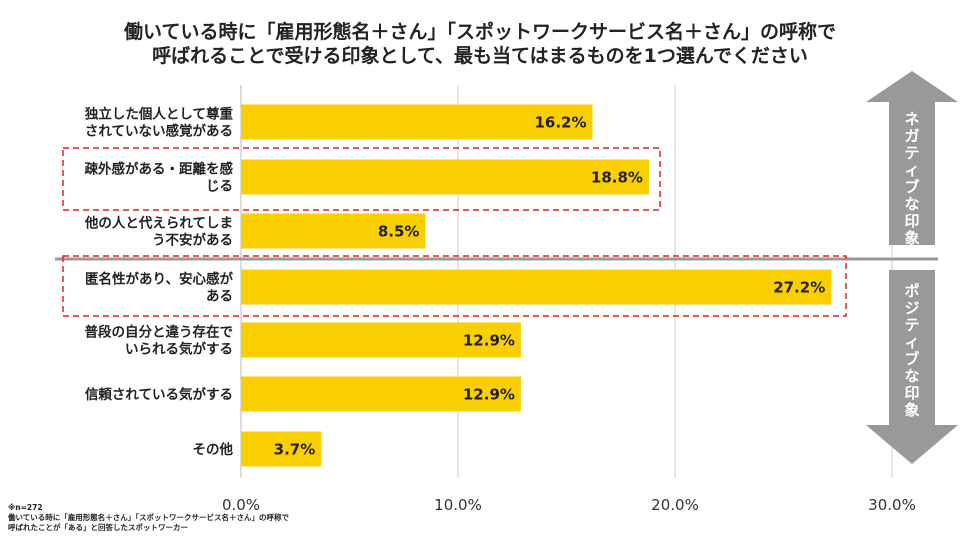  Describe the element at coordinates (25, 507) in the screenshot. I see `footnote-line-1: ※n=272` at that location.